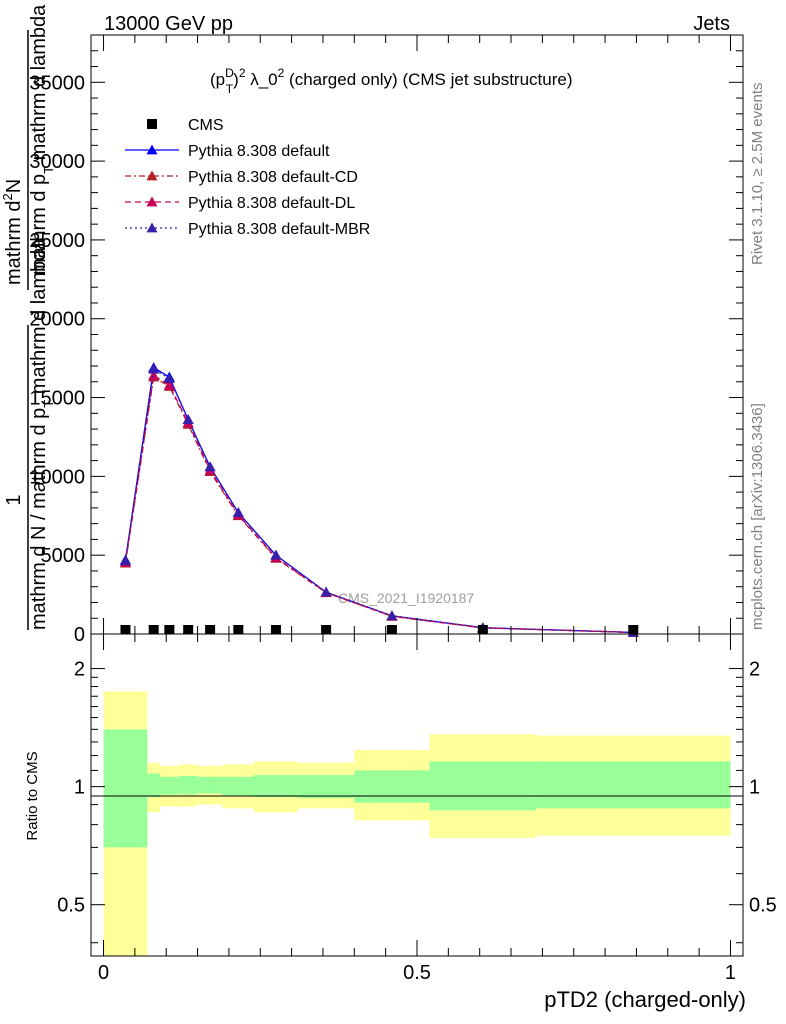 The height and width of the screenshot is (1024, 786). What do you see at coordinates (645, 999) in the screenshot?
I see `xaxis-label: pTD2 (charged-only)` at bounding box center [645, 999].